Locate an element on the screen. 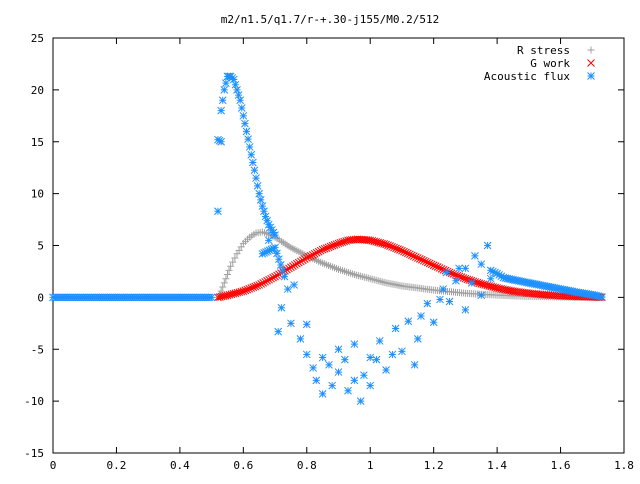 The height and width of the screenshot is (484, 640). x-tick-label: 0.2 is located at coordinates (117, 465).